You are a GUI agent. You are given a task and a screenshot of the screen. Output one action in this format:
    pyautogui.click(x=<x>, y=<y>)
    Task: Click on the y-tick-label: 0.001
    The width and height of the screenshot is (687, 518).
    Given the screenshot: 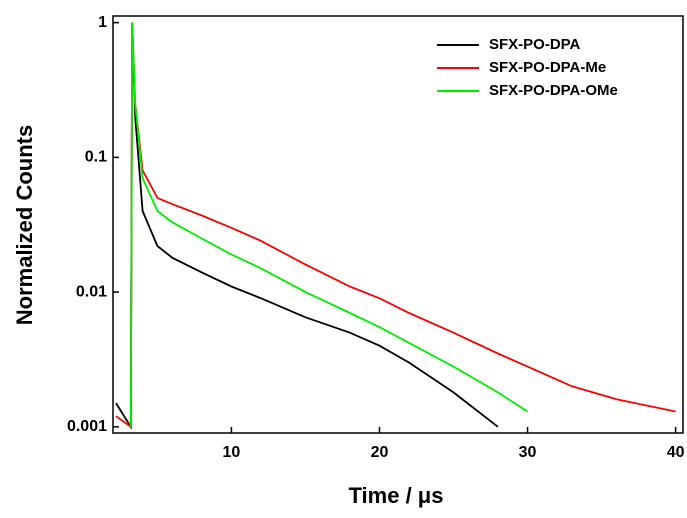 What is the action you would take?
    pyautogui.click(x=87, y=426)
    